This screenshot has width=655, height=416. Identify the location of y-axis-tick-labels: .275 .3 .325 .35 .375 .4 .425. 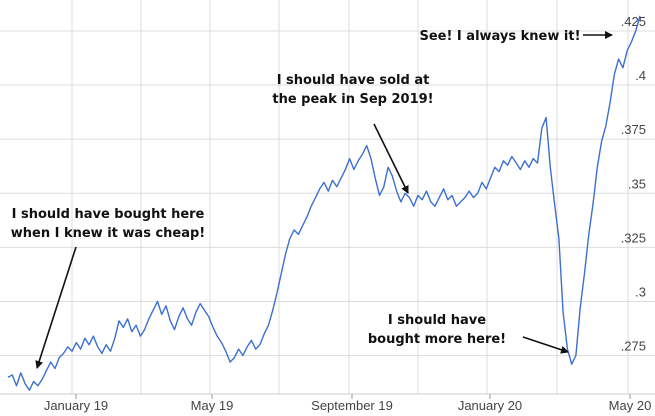
(633, 184).